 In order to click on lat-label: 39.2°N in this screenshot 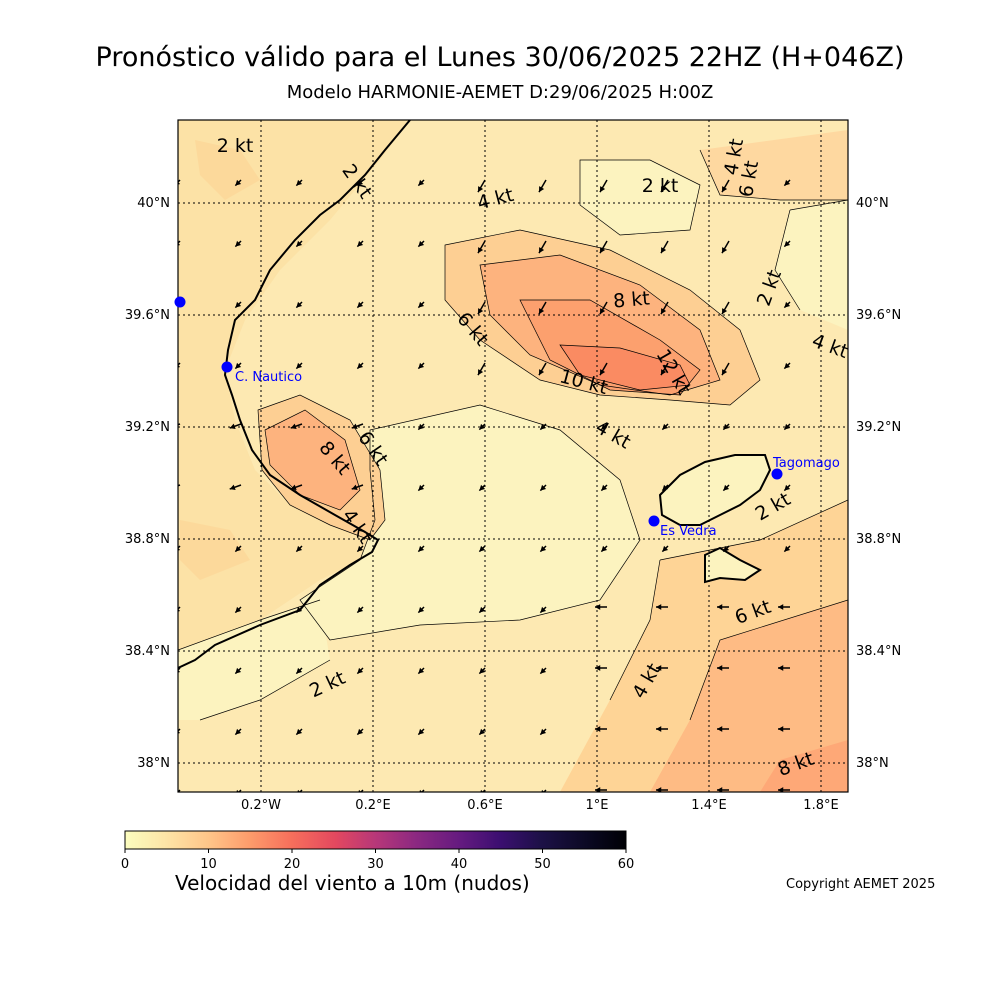, I will do `click(147, 427)`.